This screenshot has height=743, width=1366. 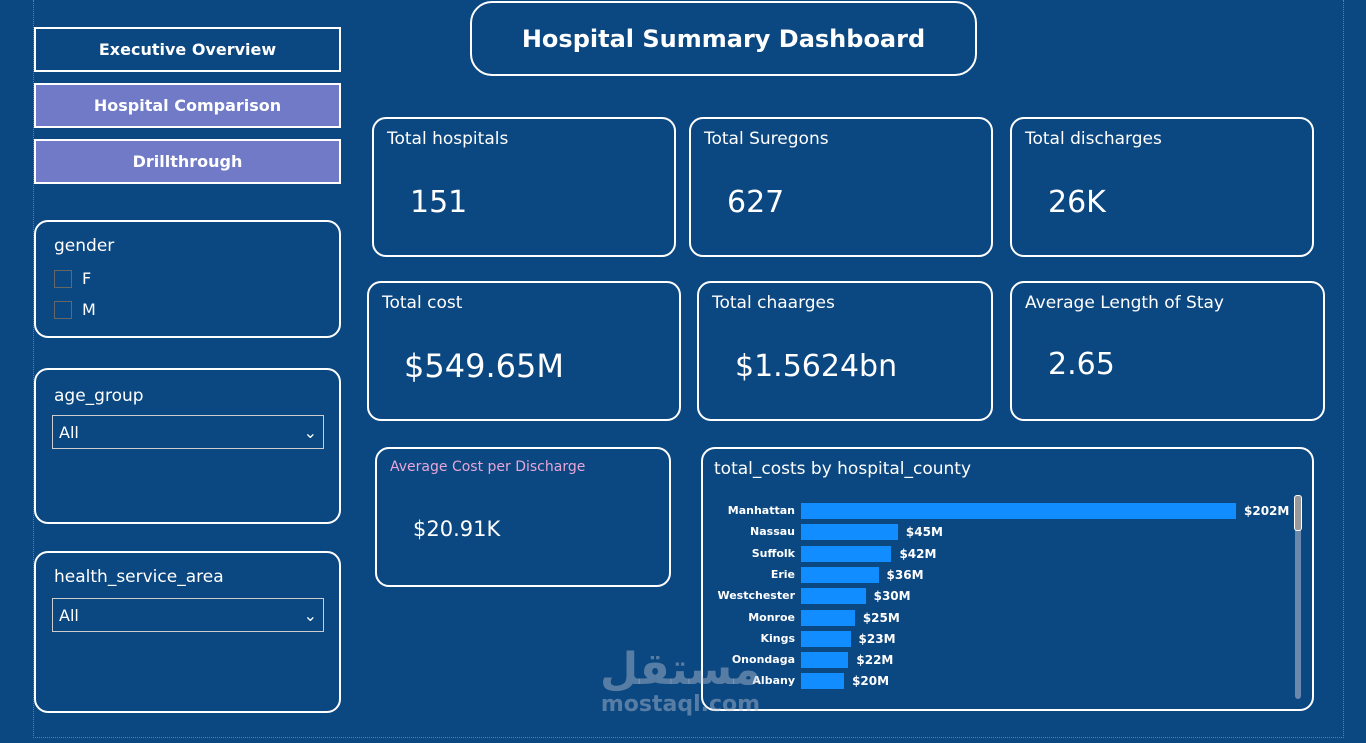 What do you see at coordinates (905, 574) in the screenshot?
I see `data-label: $36M` at bounding box center [905, 574].